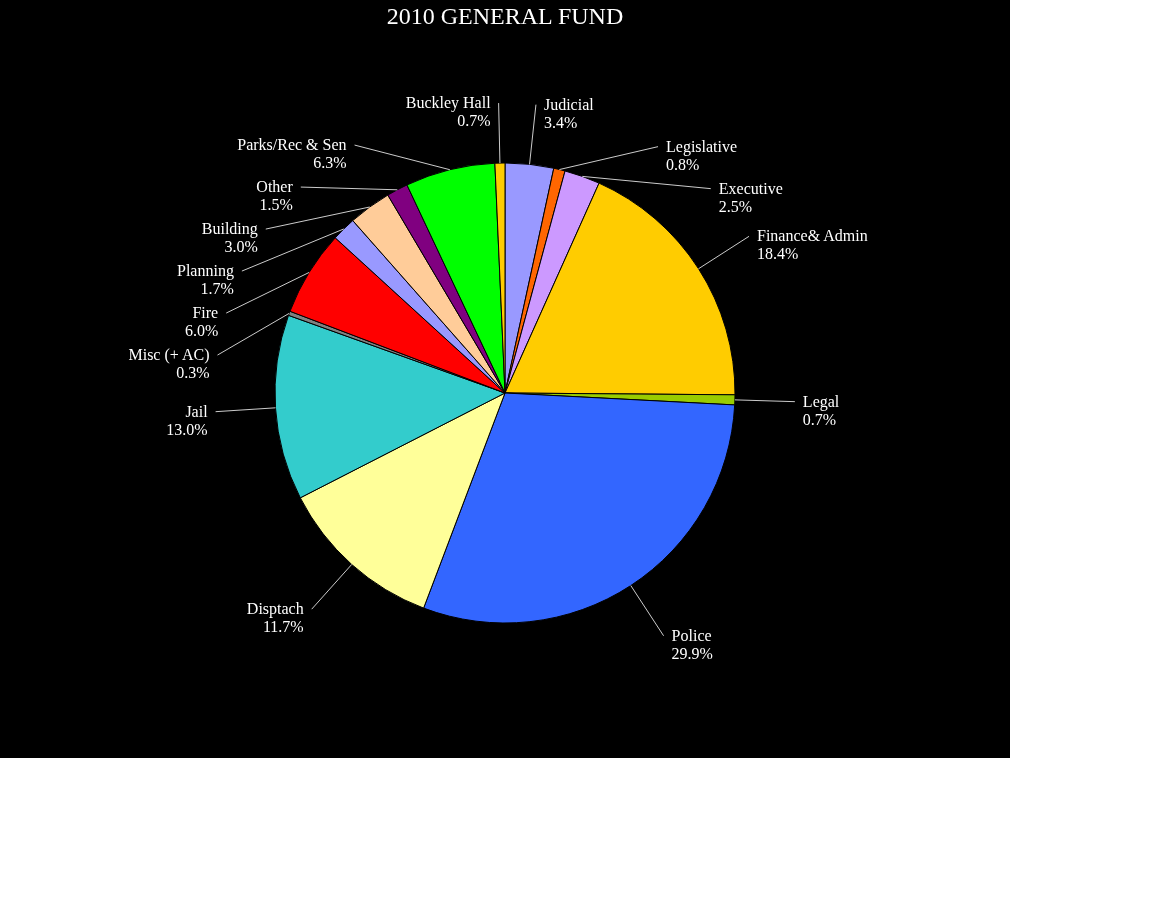 Image resolution: width=1166 pixels, height=907 pixels. I want to click on data-label: 6.0%, so click(201, 331).